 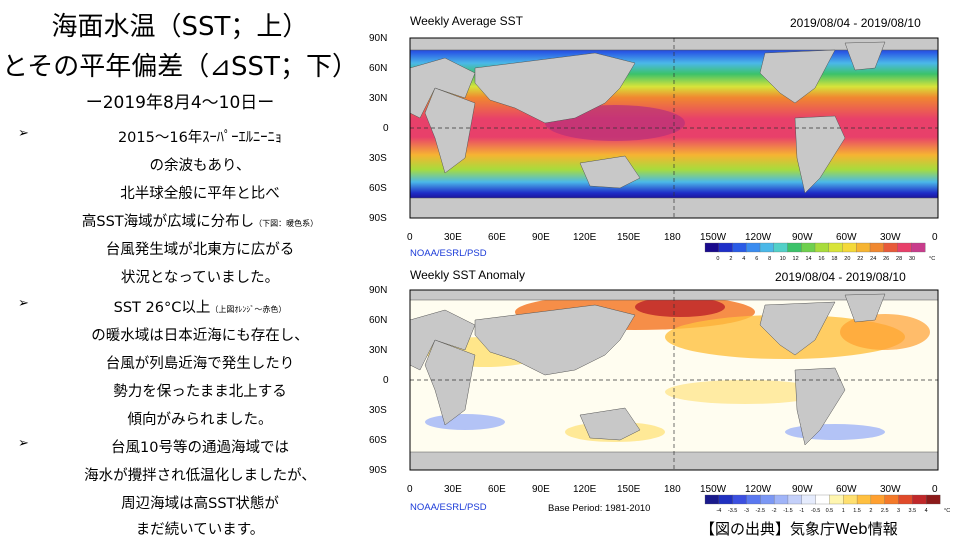 I want to click on bottom-lon-label-90w: 90W, so click(x=802, y=489).